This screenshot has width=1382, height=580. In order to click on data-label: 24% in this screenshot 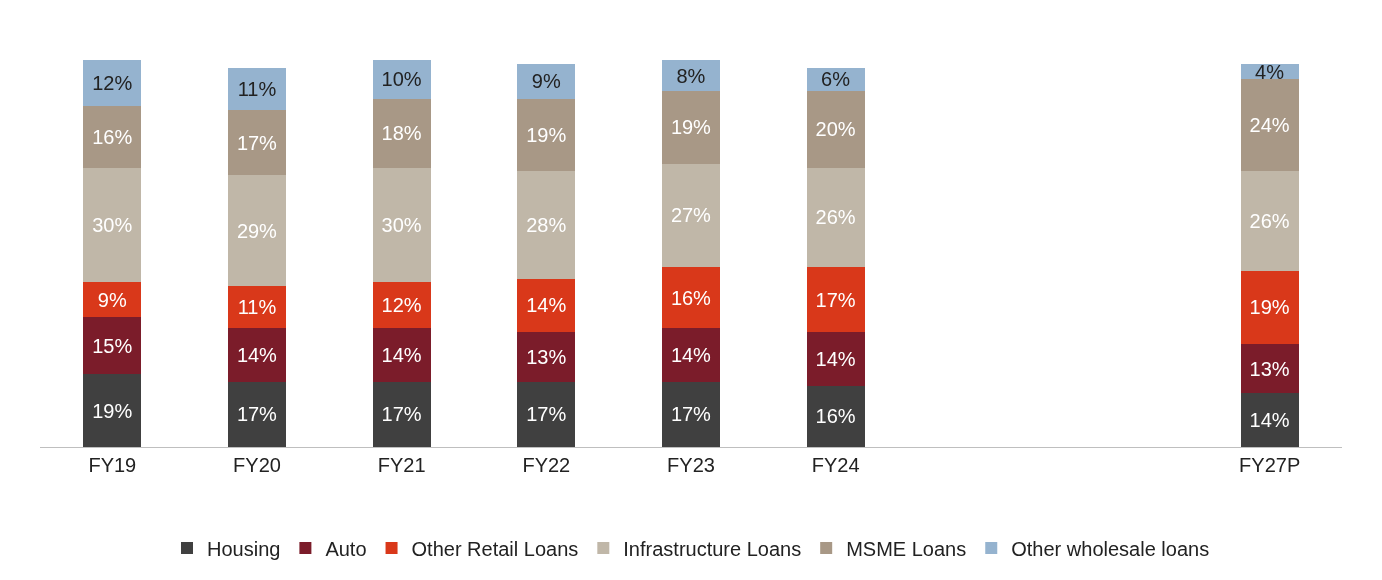, I will do `click(1269, 125)`.